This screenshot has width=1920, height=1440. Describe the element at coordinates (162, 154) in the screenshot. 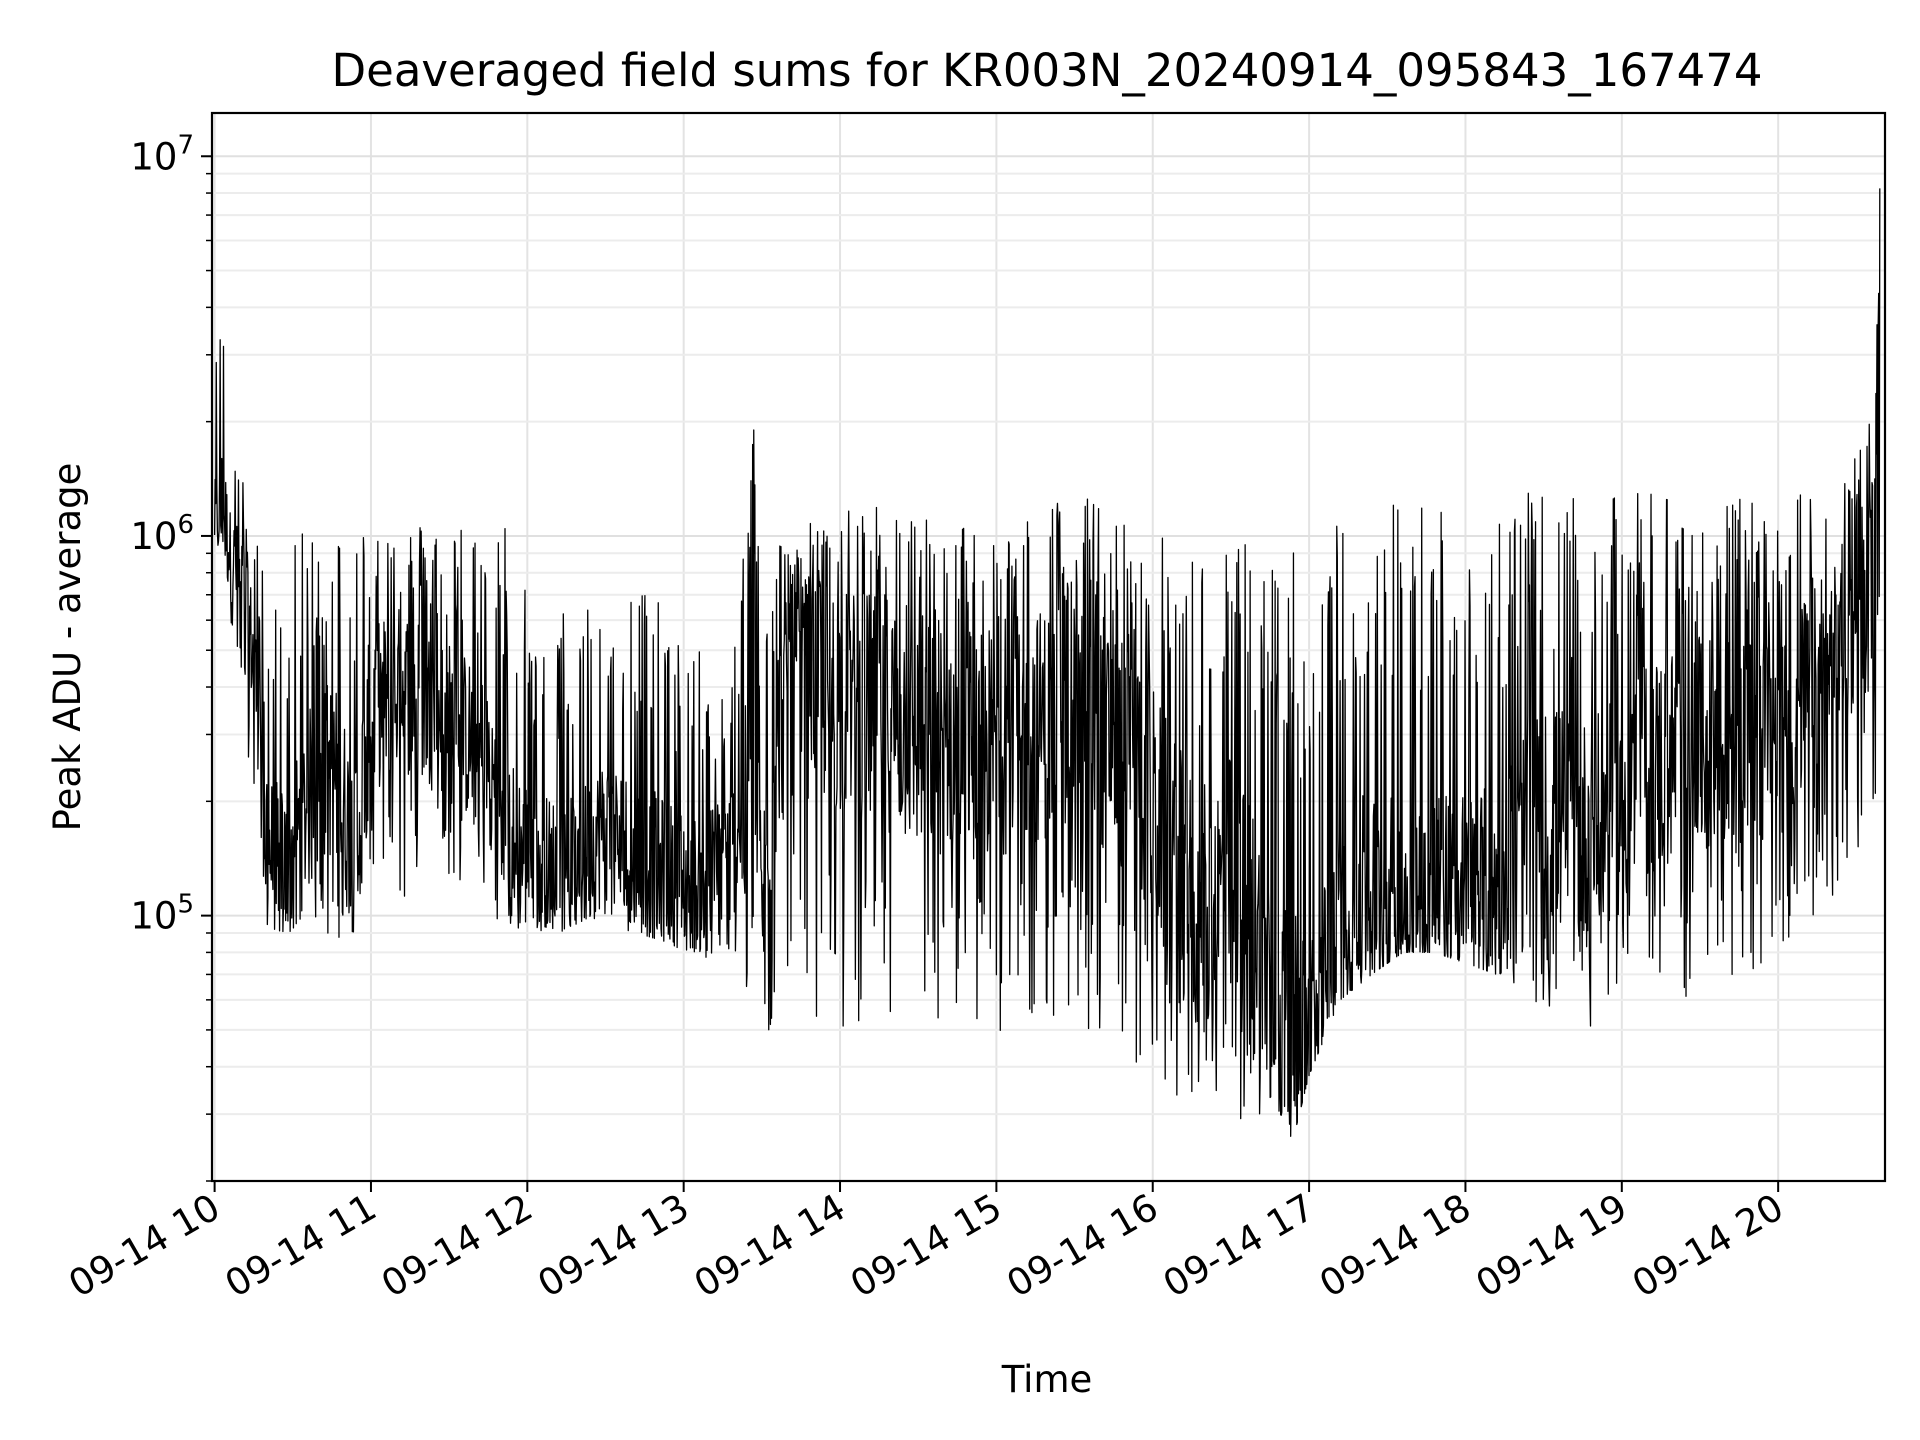

I see `y-tick-label: 107` at that location.